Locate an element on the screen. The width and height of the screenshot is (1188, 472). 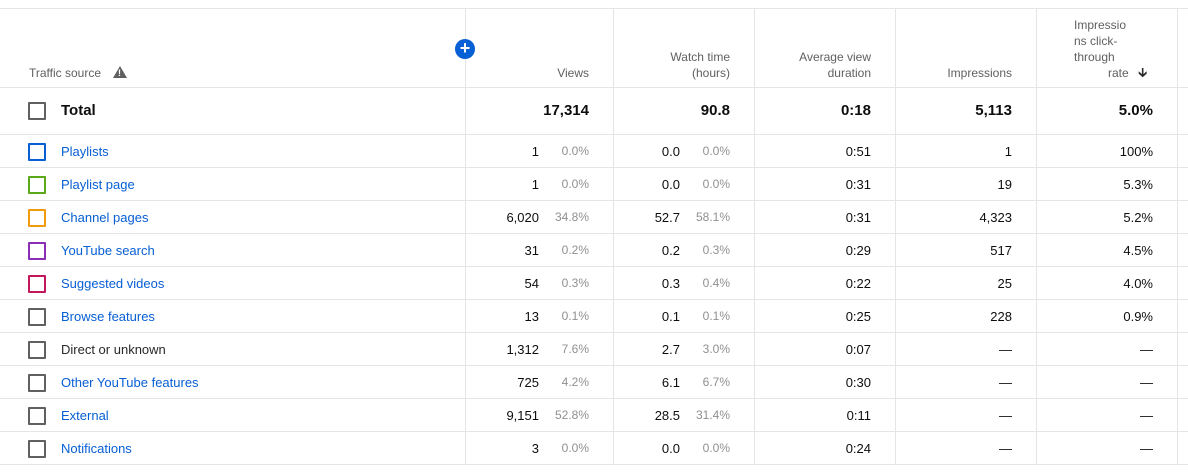
divider-impr is located at coordinates (1036, 237).